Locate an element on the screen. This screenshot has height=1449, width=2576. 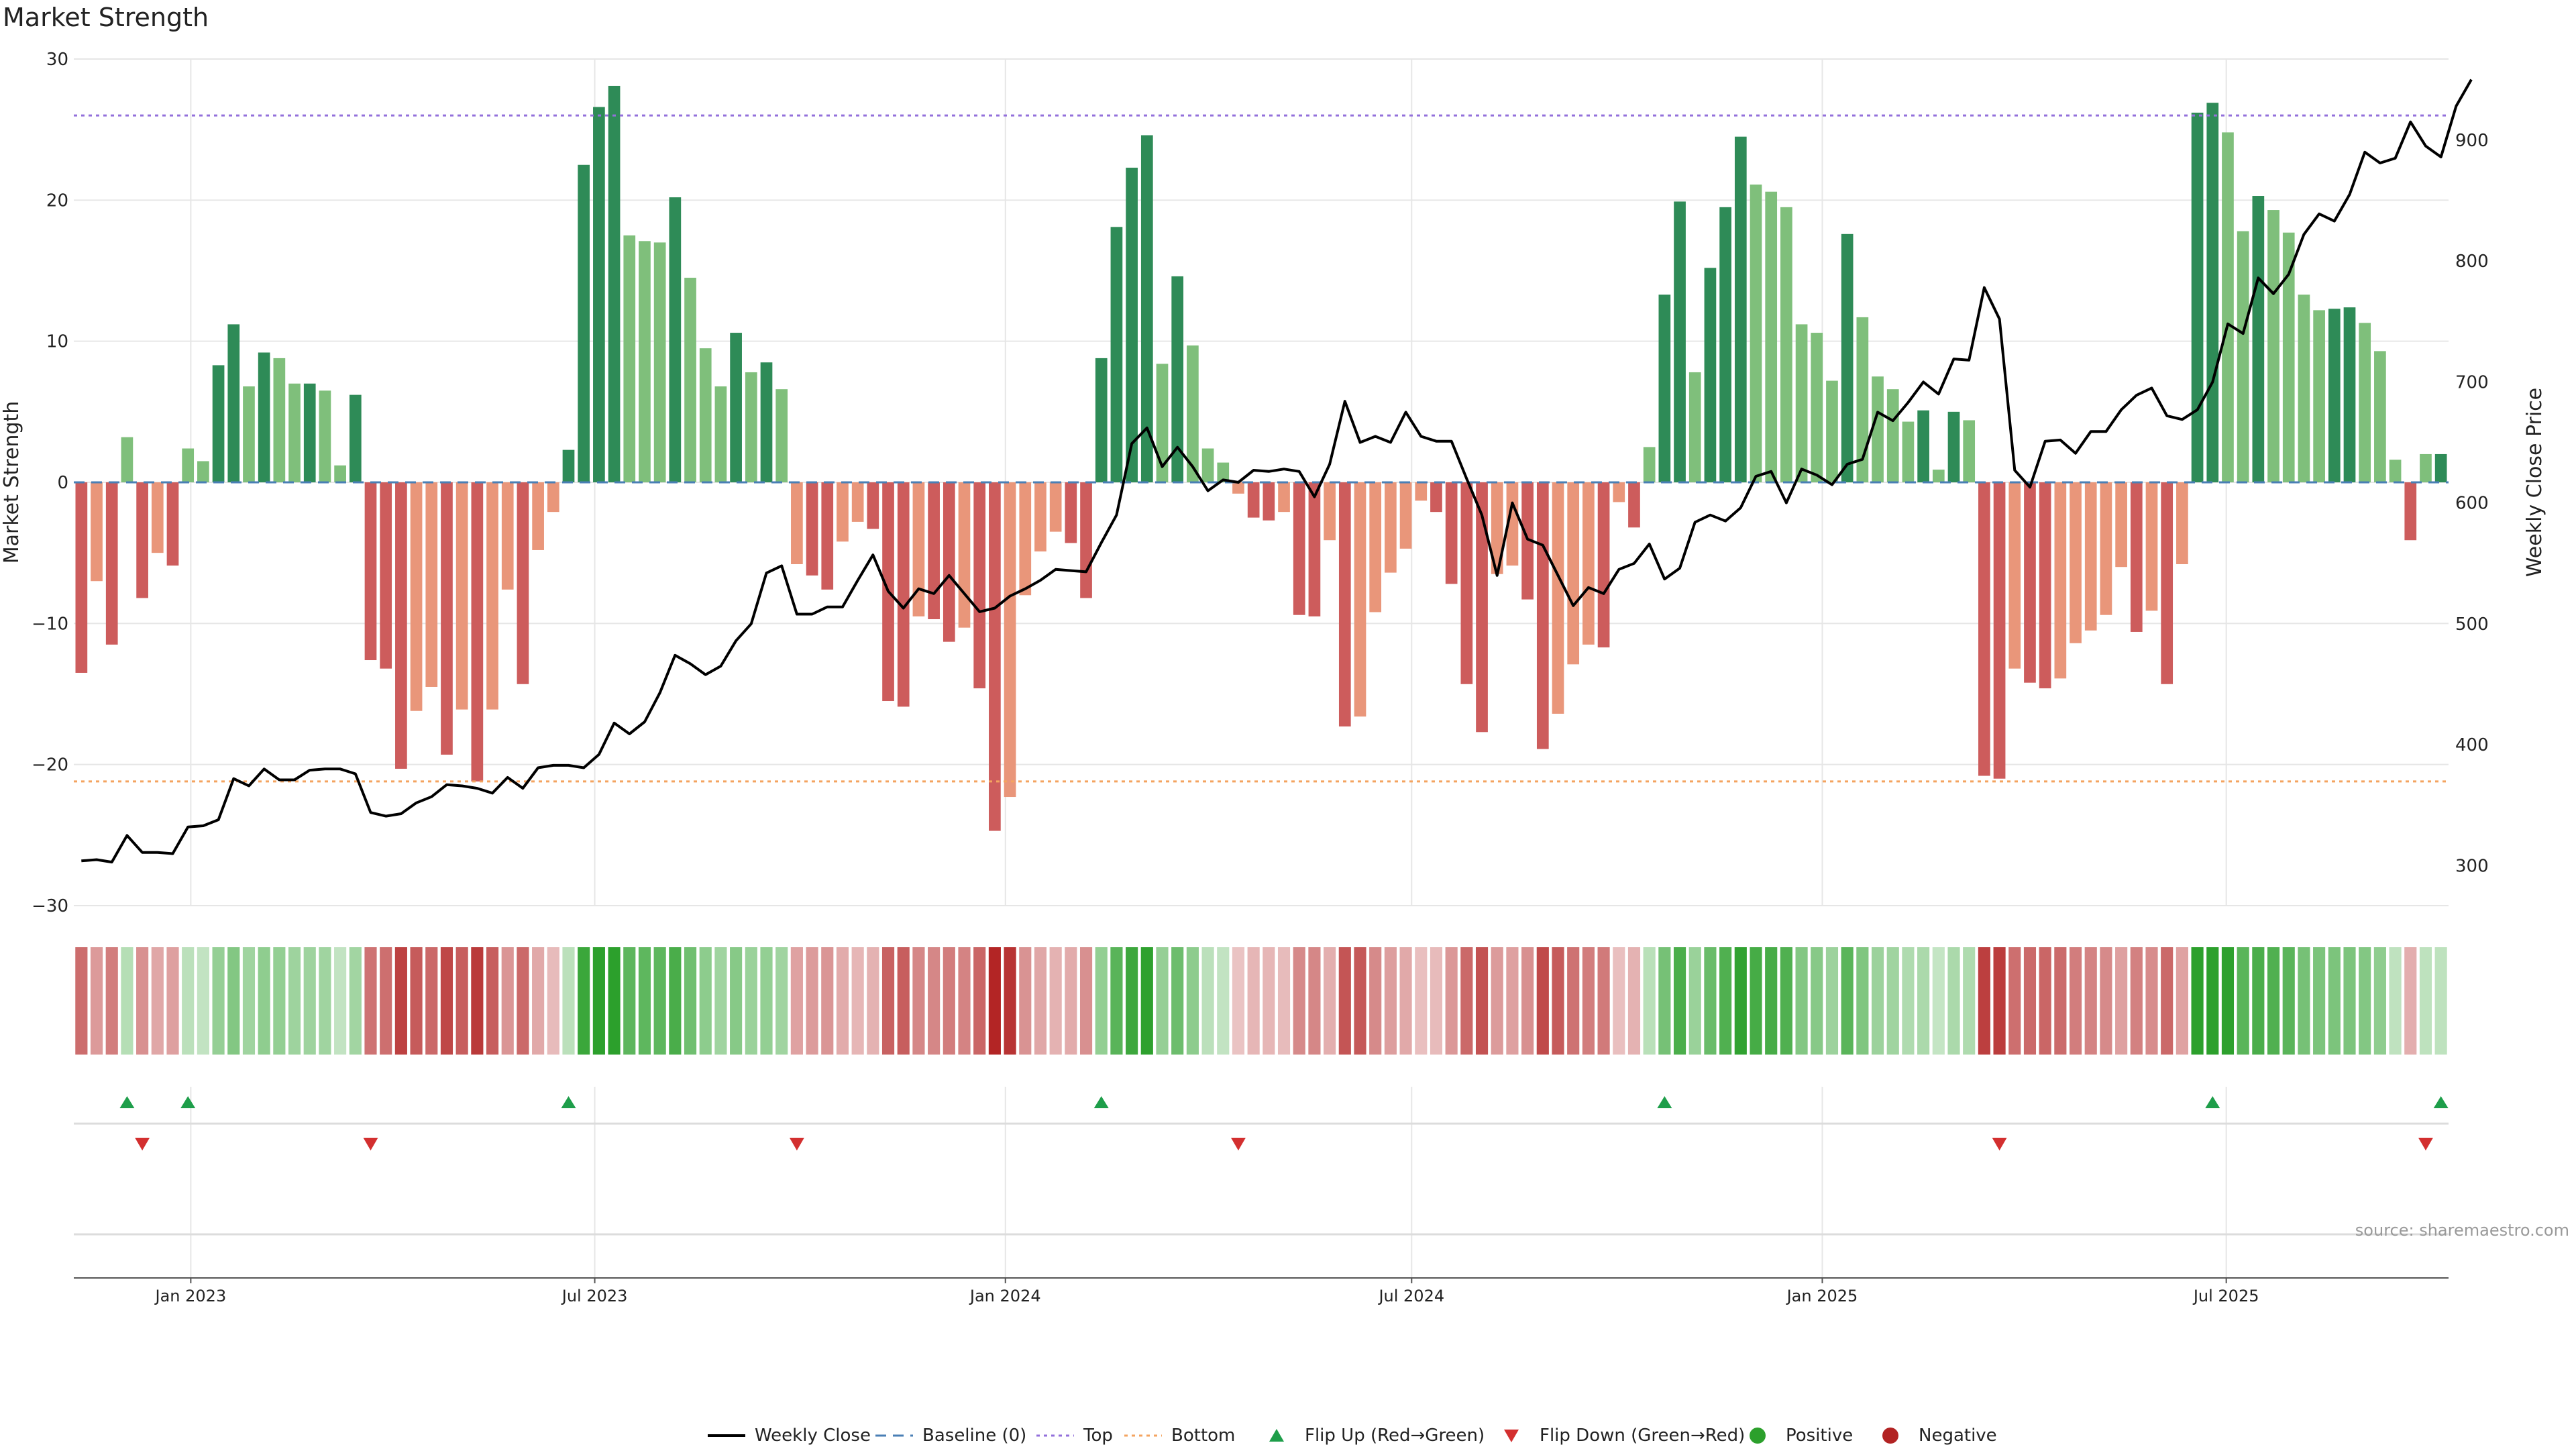
legend-label-2: Top is located at coordinates (1098, 1436).